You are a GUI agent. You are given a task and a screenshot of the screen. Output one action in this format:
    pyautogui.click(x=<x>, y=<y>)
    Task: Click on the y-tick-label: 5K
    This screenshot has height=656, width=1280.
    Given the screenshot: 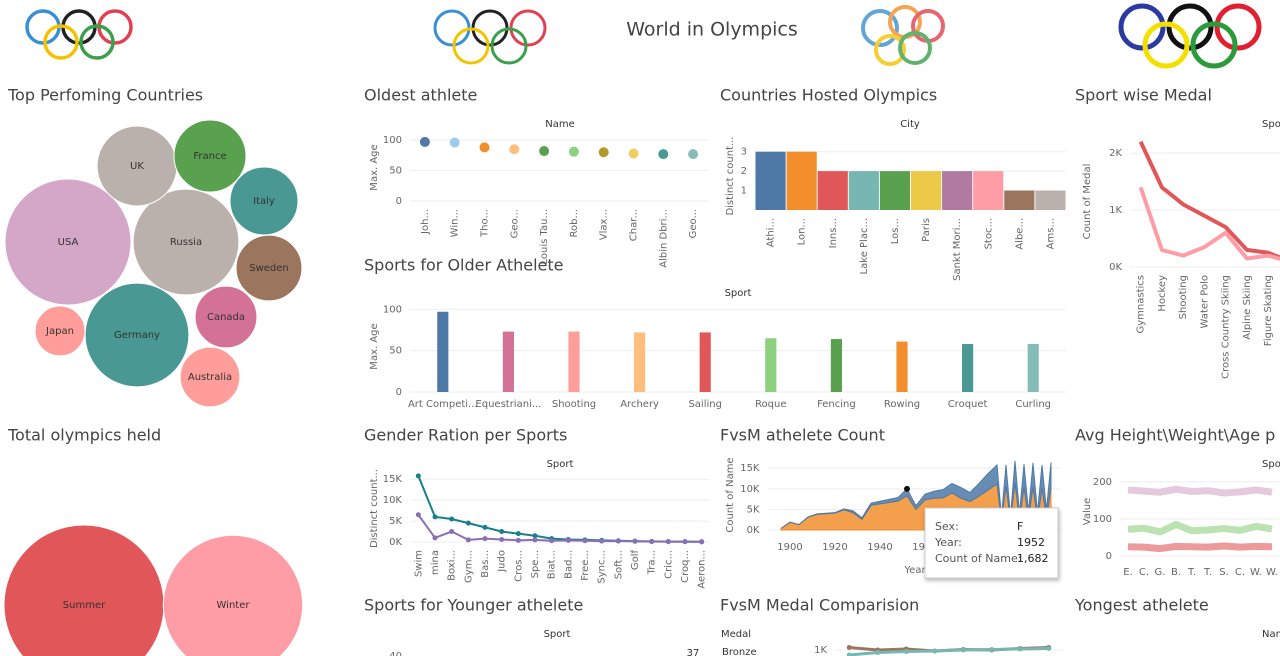 What is the action you would take?
    pyautogui.click(x=395, y=521)
    